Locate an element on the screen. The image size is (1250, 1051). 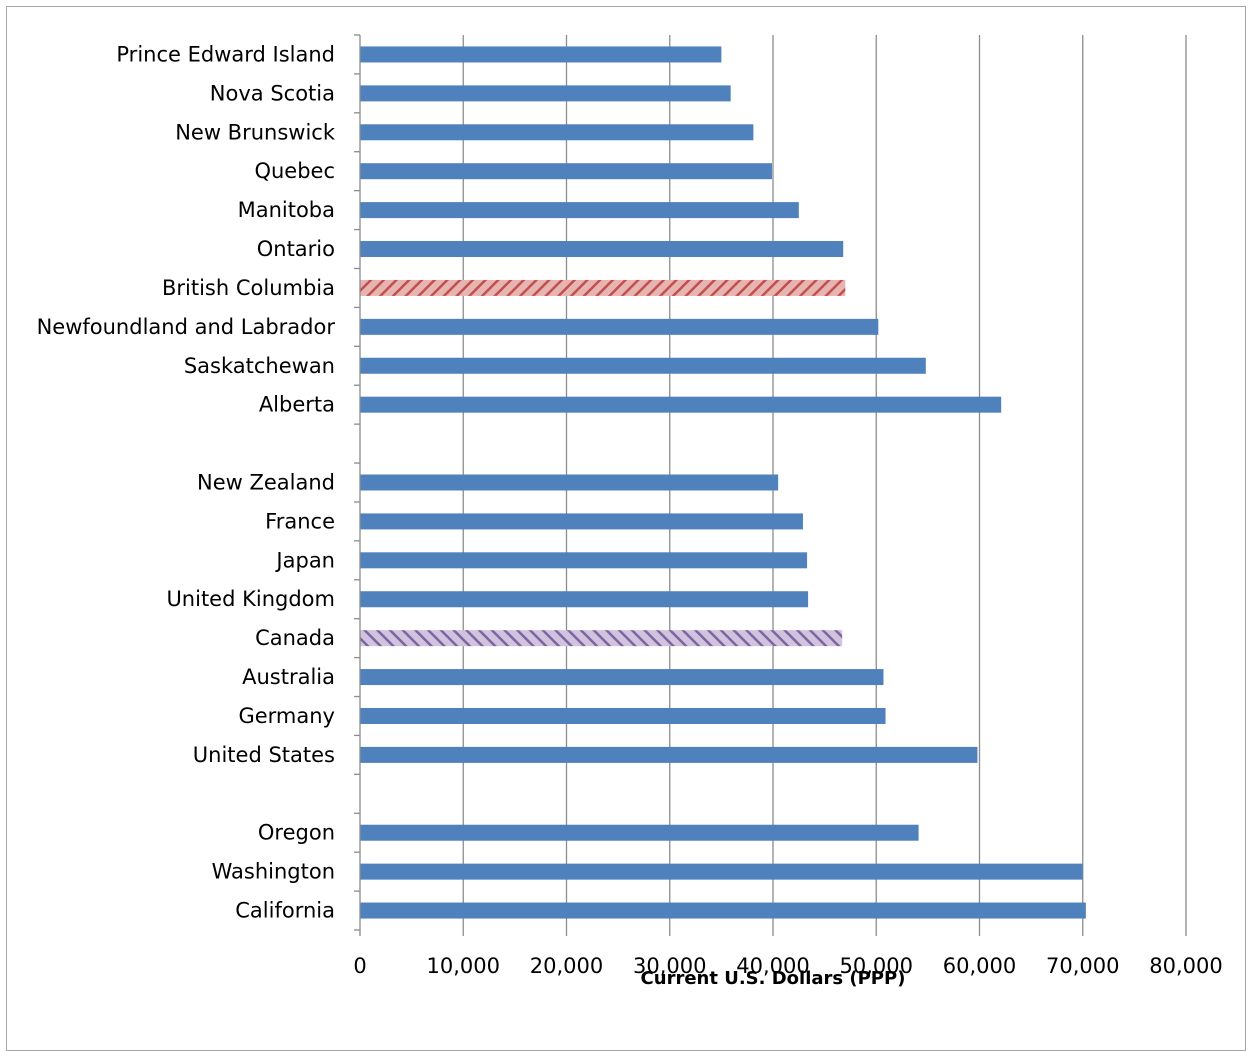
x-tick-label: 80,000 is located at coordinates (1185, 966).